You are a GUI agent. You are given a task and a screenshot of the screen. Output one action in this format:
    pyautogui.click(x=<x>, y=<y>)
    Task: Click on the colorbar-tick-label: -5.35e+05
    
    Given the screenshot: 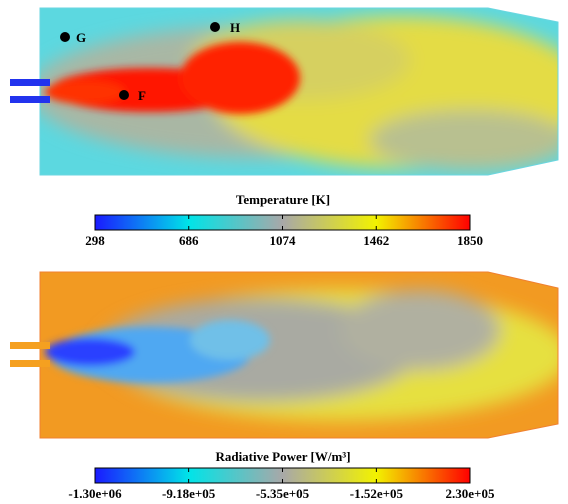 What is the action you would take?
    pyautogui.click(x=283, y=493)
    